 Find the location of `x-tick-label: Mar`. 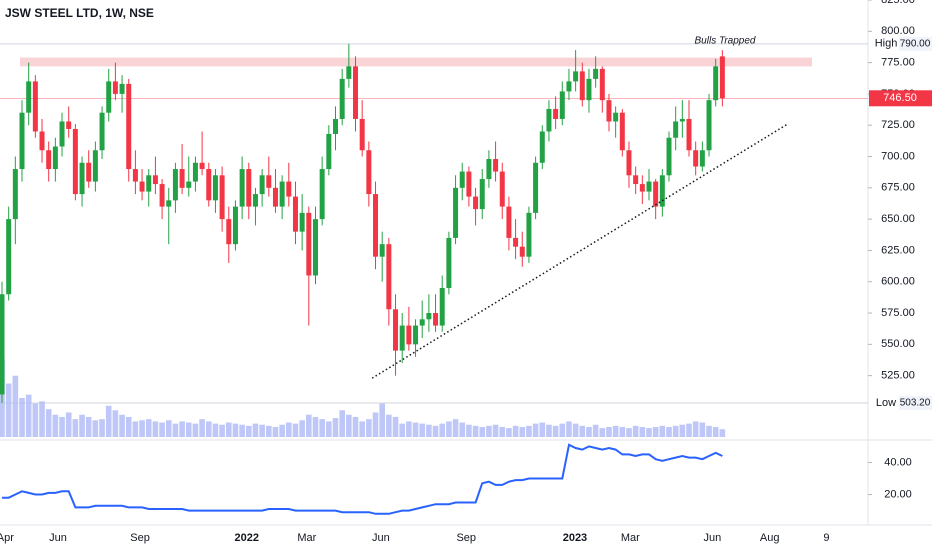

x-tick-label: Mar is located at coordinates (630, 538).